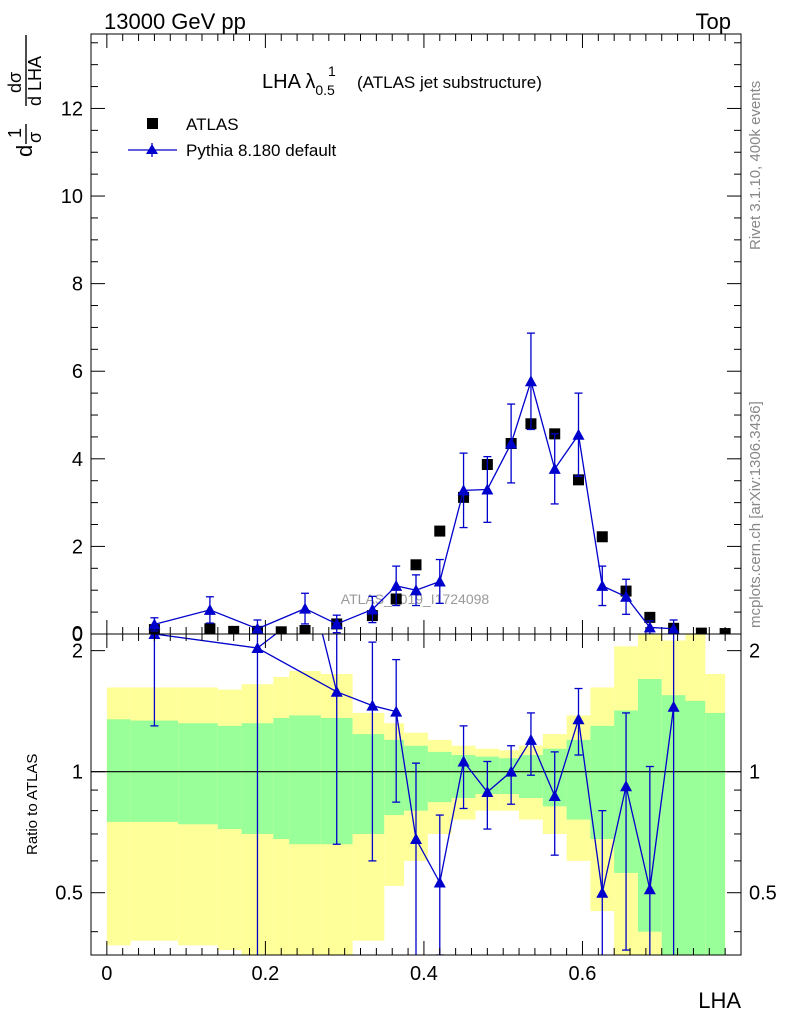  I want to click on x-tick-label: 0, so click(106, 974).